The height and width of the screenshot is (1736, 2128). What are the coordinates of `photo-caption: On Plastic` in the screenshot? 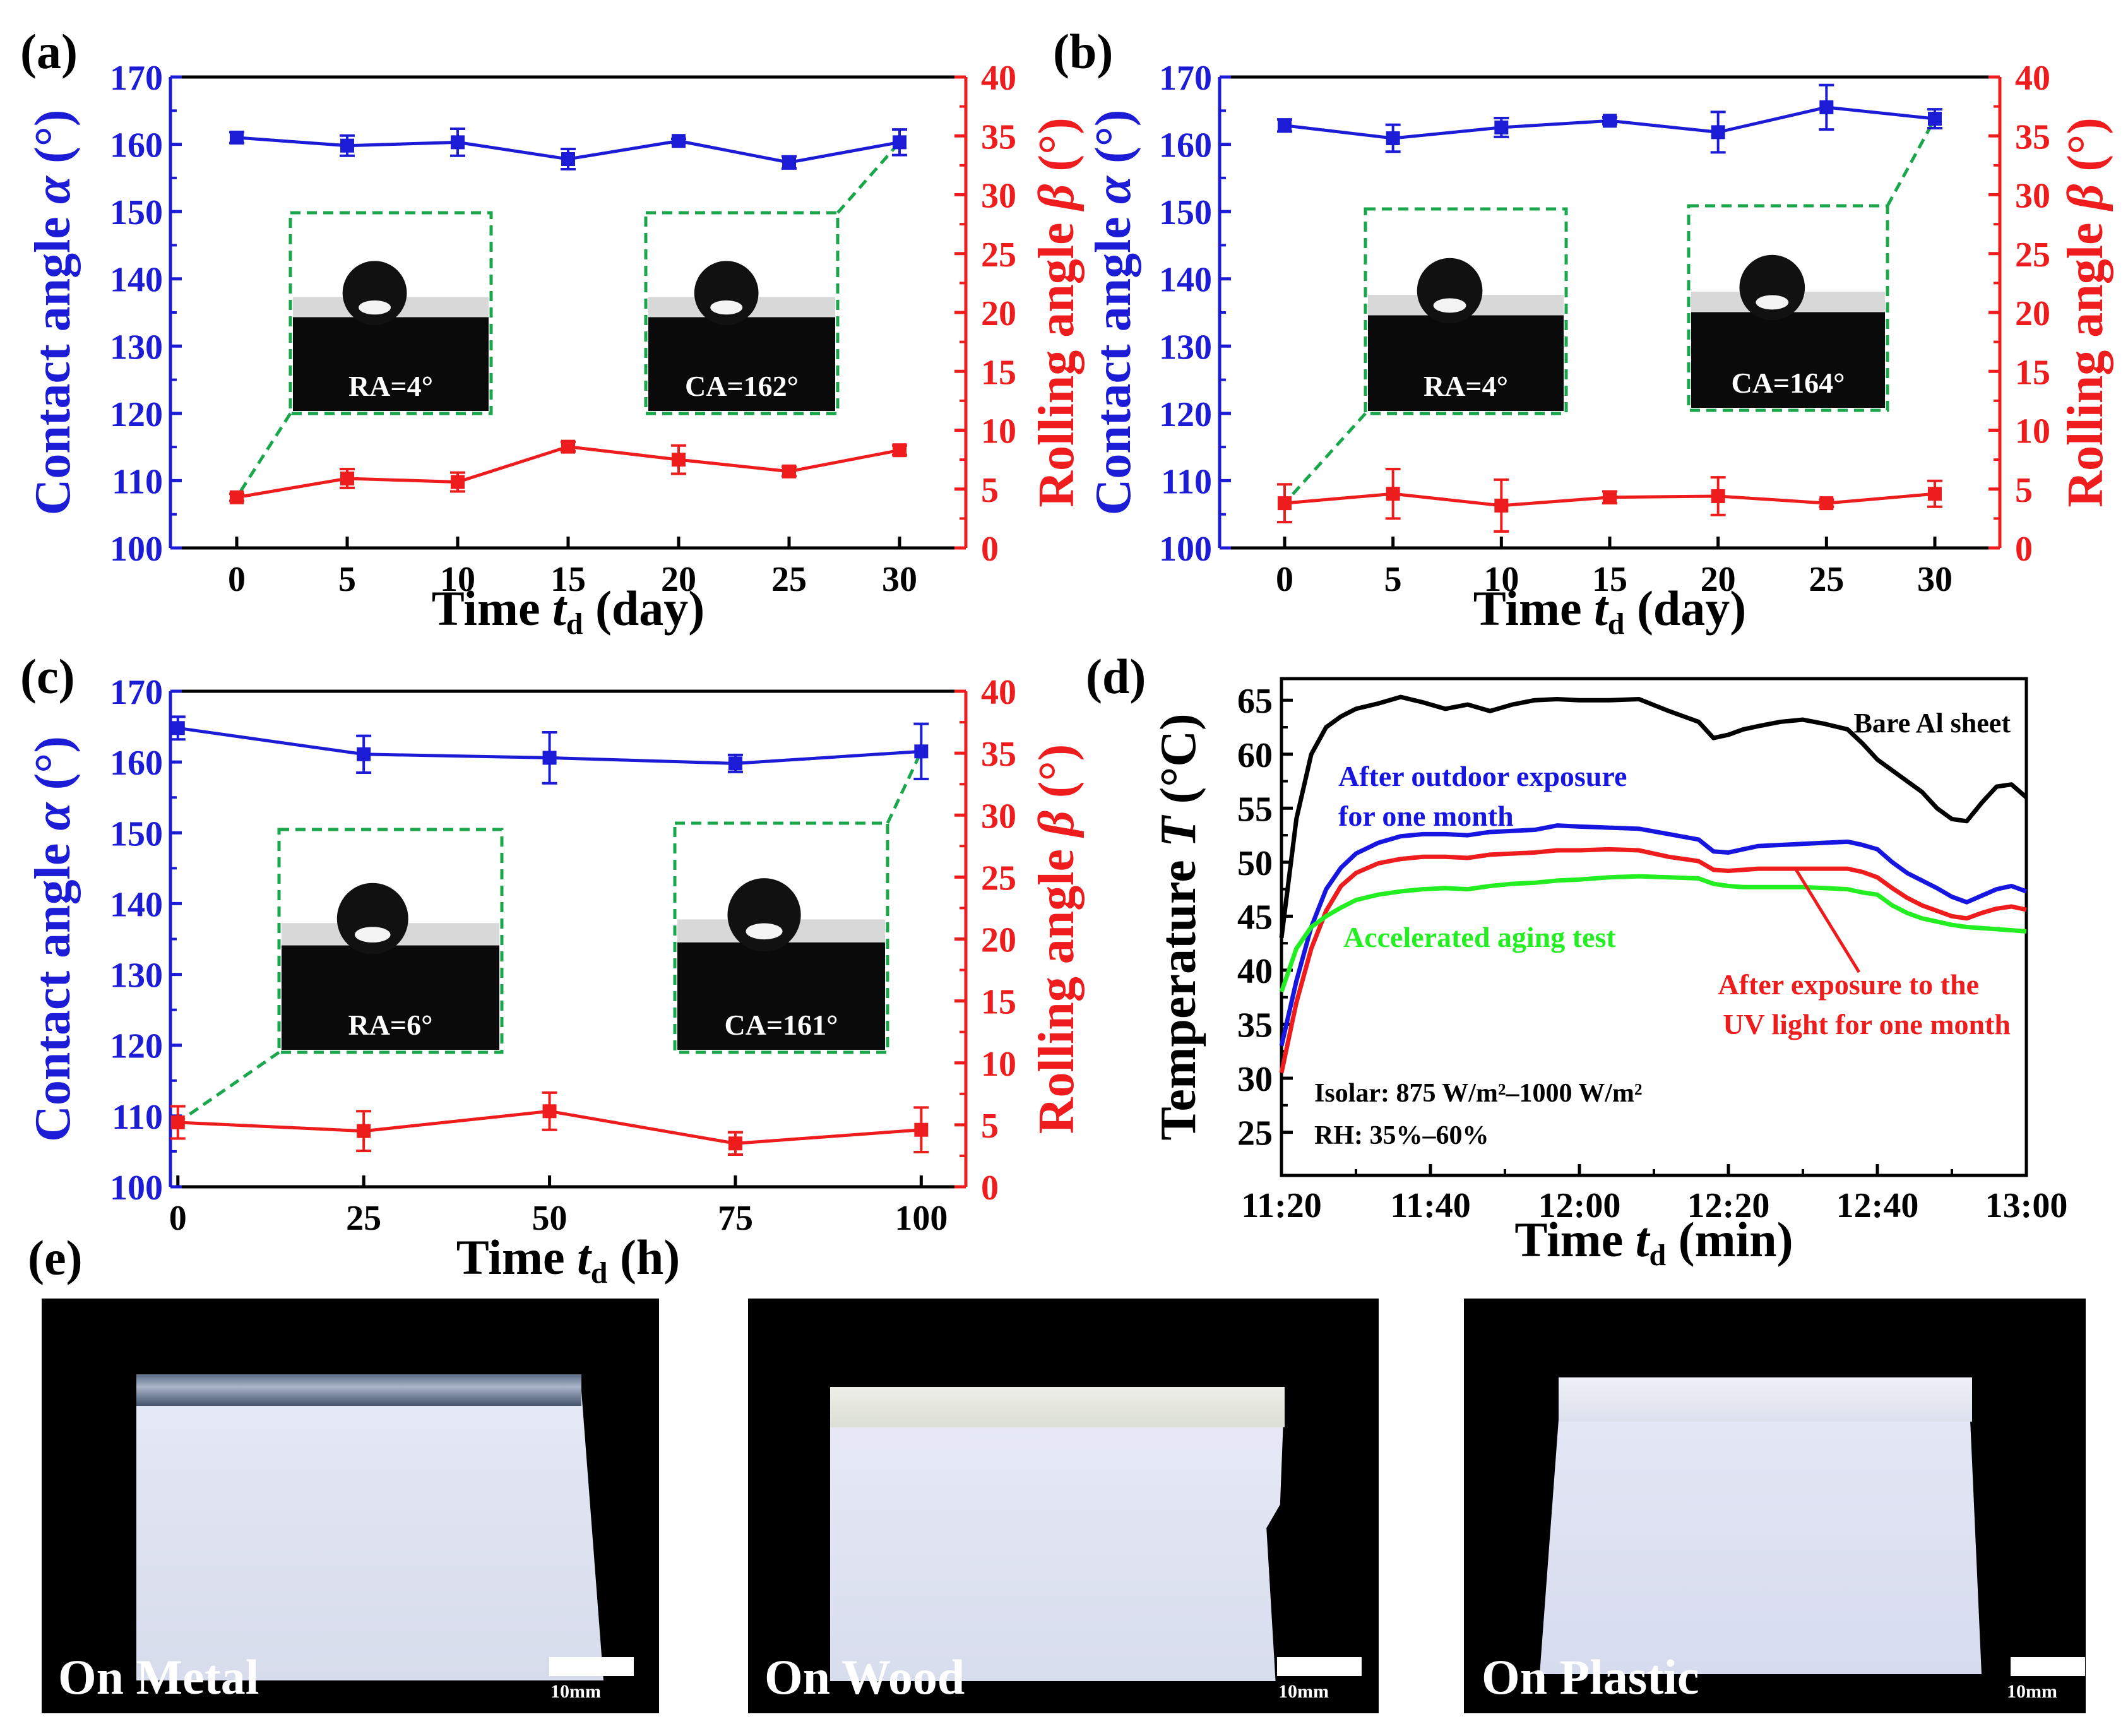 It's located at (1590, 1677).